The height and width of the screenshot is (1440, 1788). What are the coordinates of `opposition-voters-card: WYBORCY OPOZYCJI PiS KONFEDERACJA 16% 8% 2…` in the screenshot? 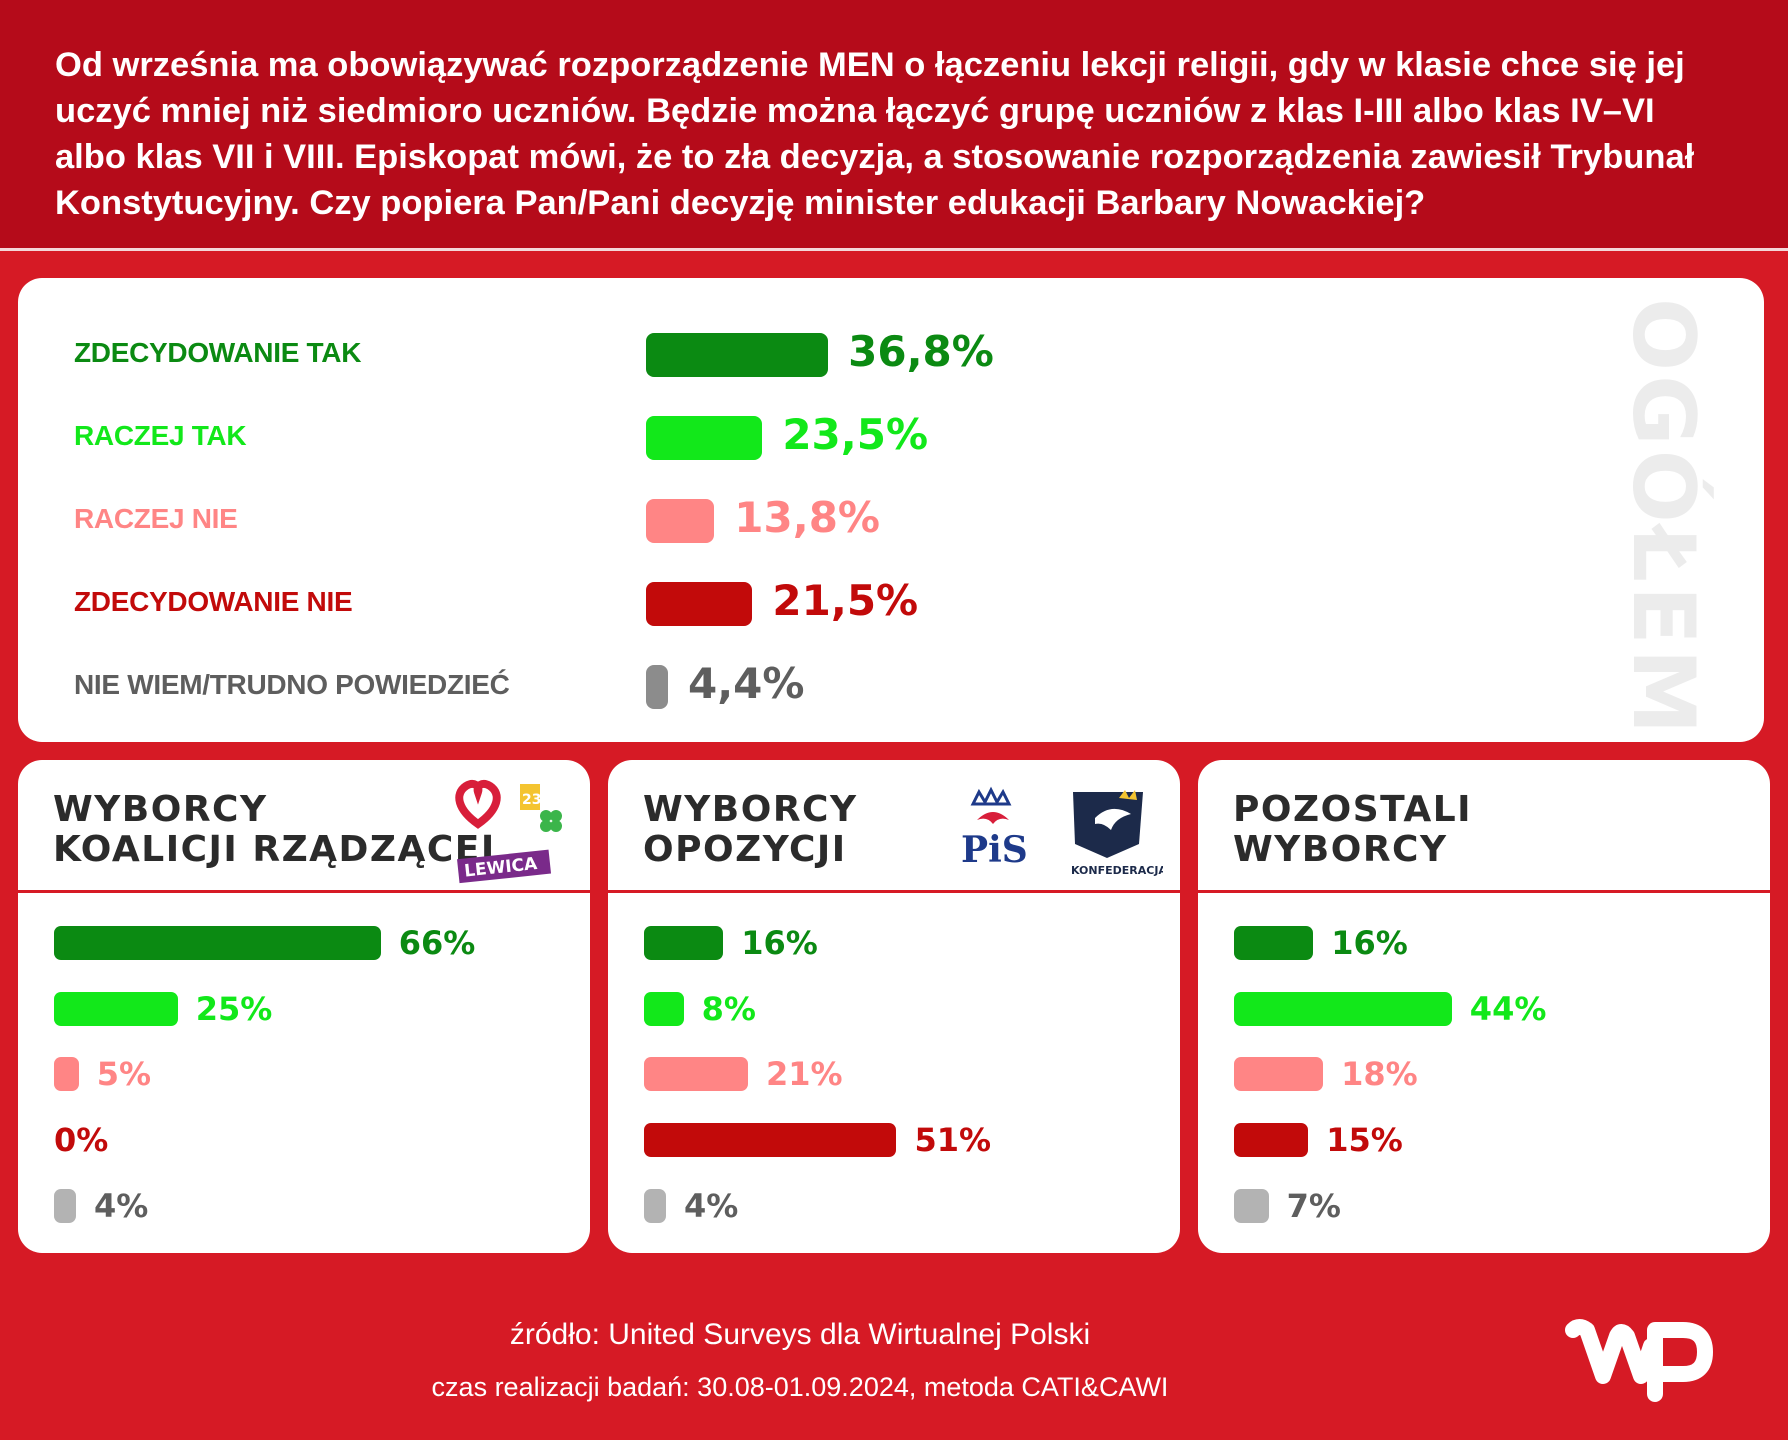 It's located at (894, 1006).